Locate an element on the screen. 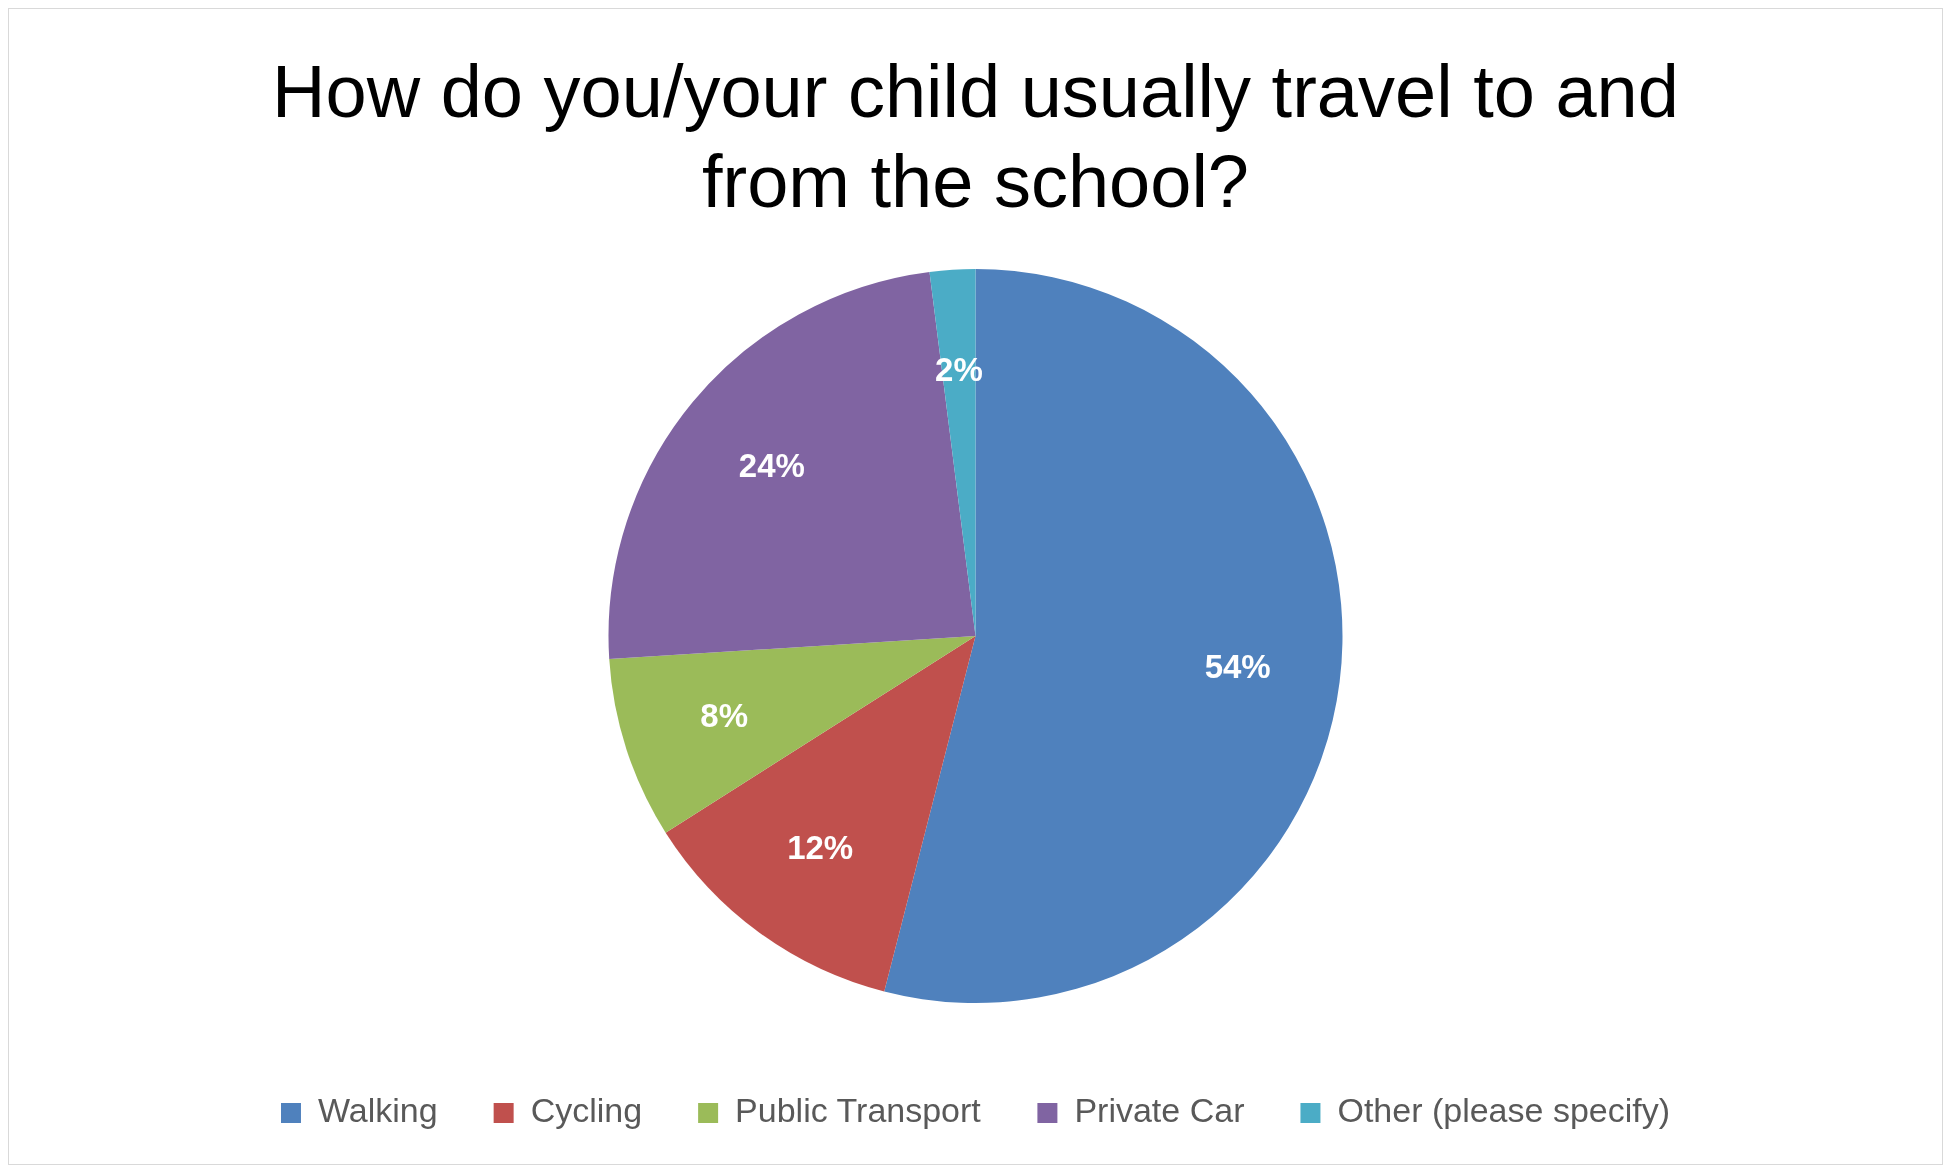 The height and width of the screenshot is (1173, 1951). data-label: 54% is located at coordinates (1237, 667).